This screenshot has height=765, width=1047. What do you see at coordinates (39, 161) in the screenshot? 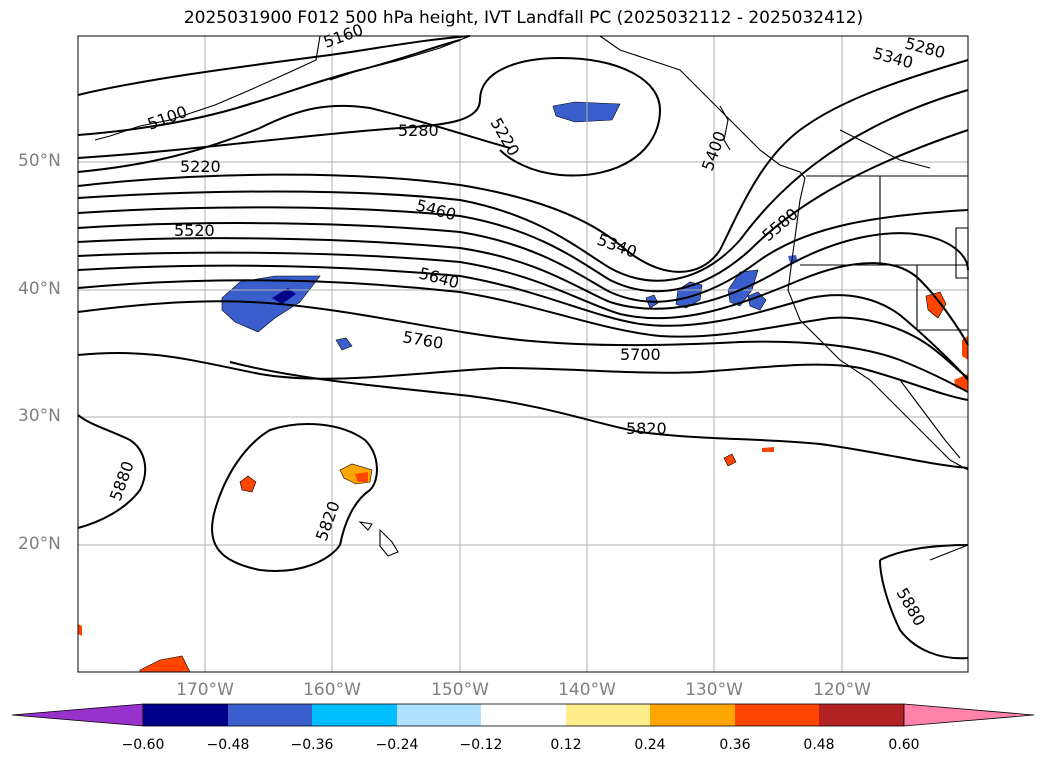
I see `lat-label: 50°N` at bounding box center [39, 161].